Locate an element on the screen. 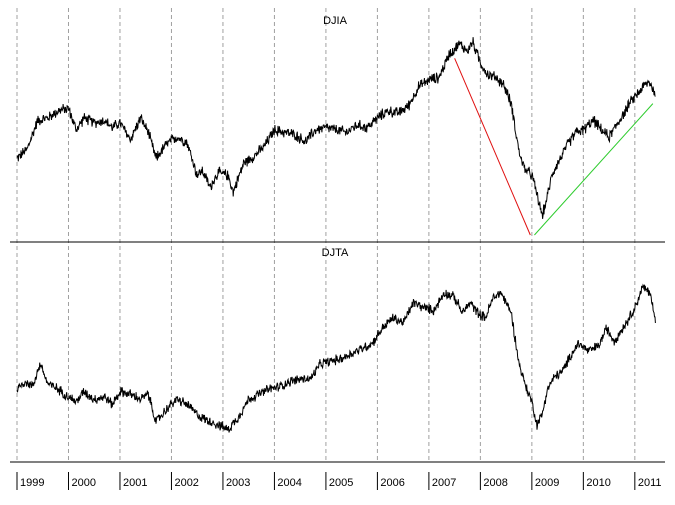  chart-title-djta: DJTA is located at coordinates (335, 253).